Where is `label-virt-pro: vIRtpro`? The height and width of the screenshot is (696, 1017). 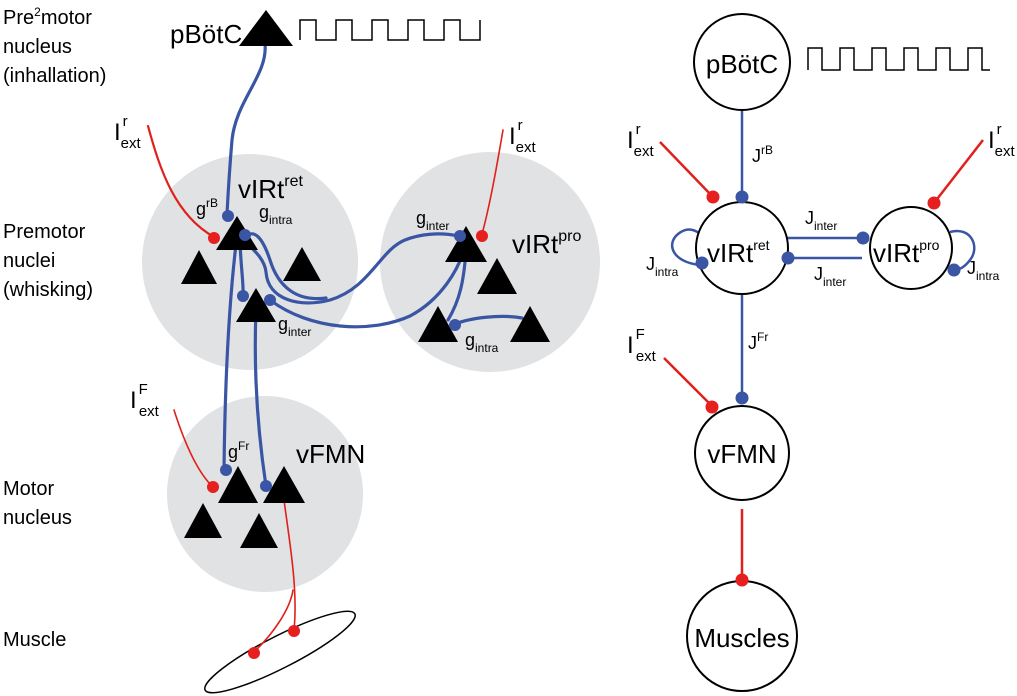 label-virt-pro: vIRtpro is located at coordinates (546, 243).